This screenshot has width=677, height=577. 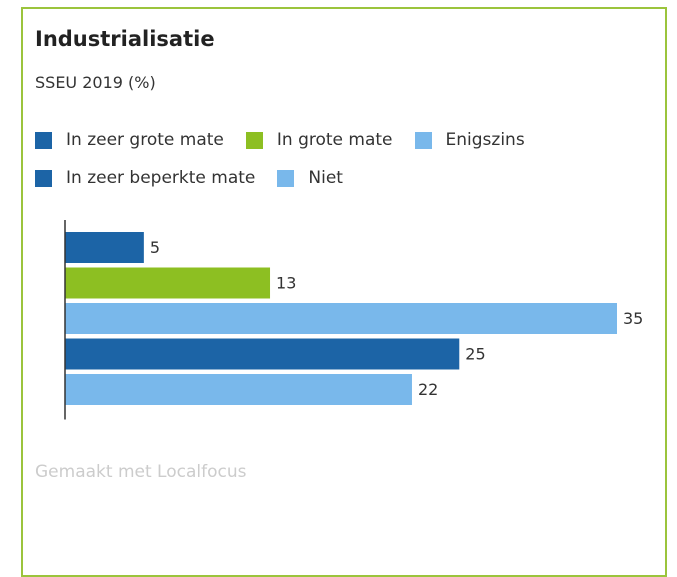 I want to click on value-label: 5, so click(x=155, y=247).